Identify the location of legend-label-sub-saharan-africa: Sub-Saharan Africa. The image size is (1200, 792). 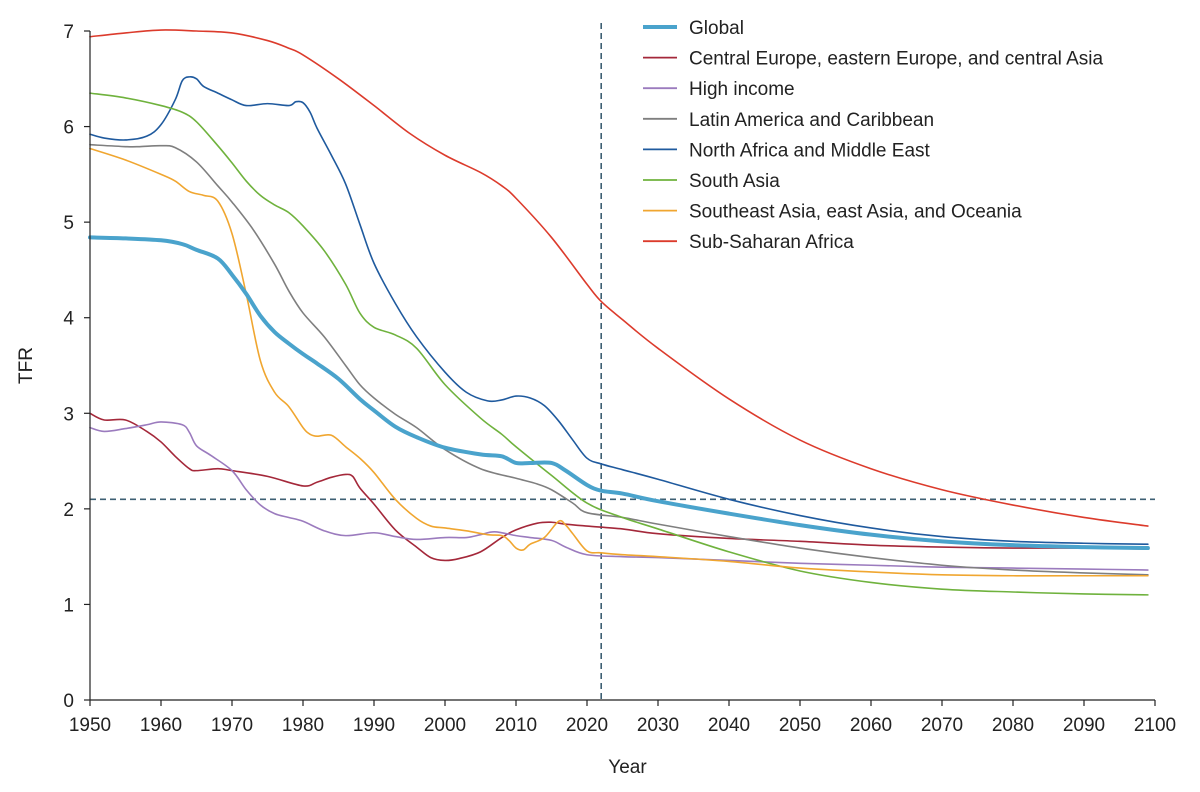
(771, 242).